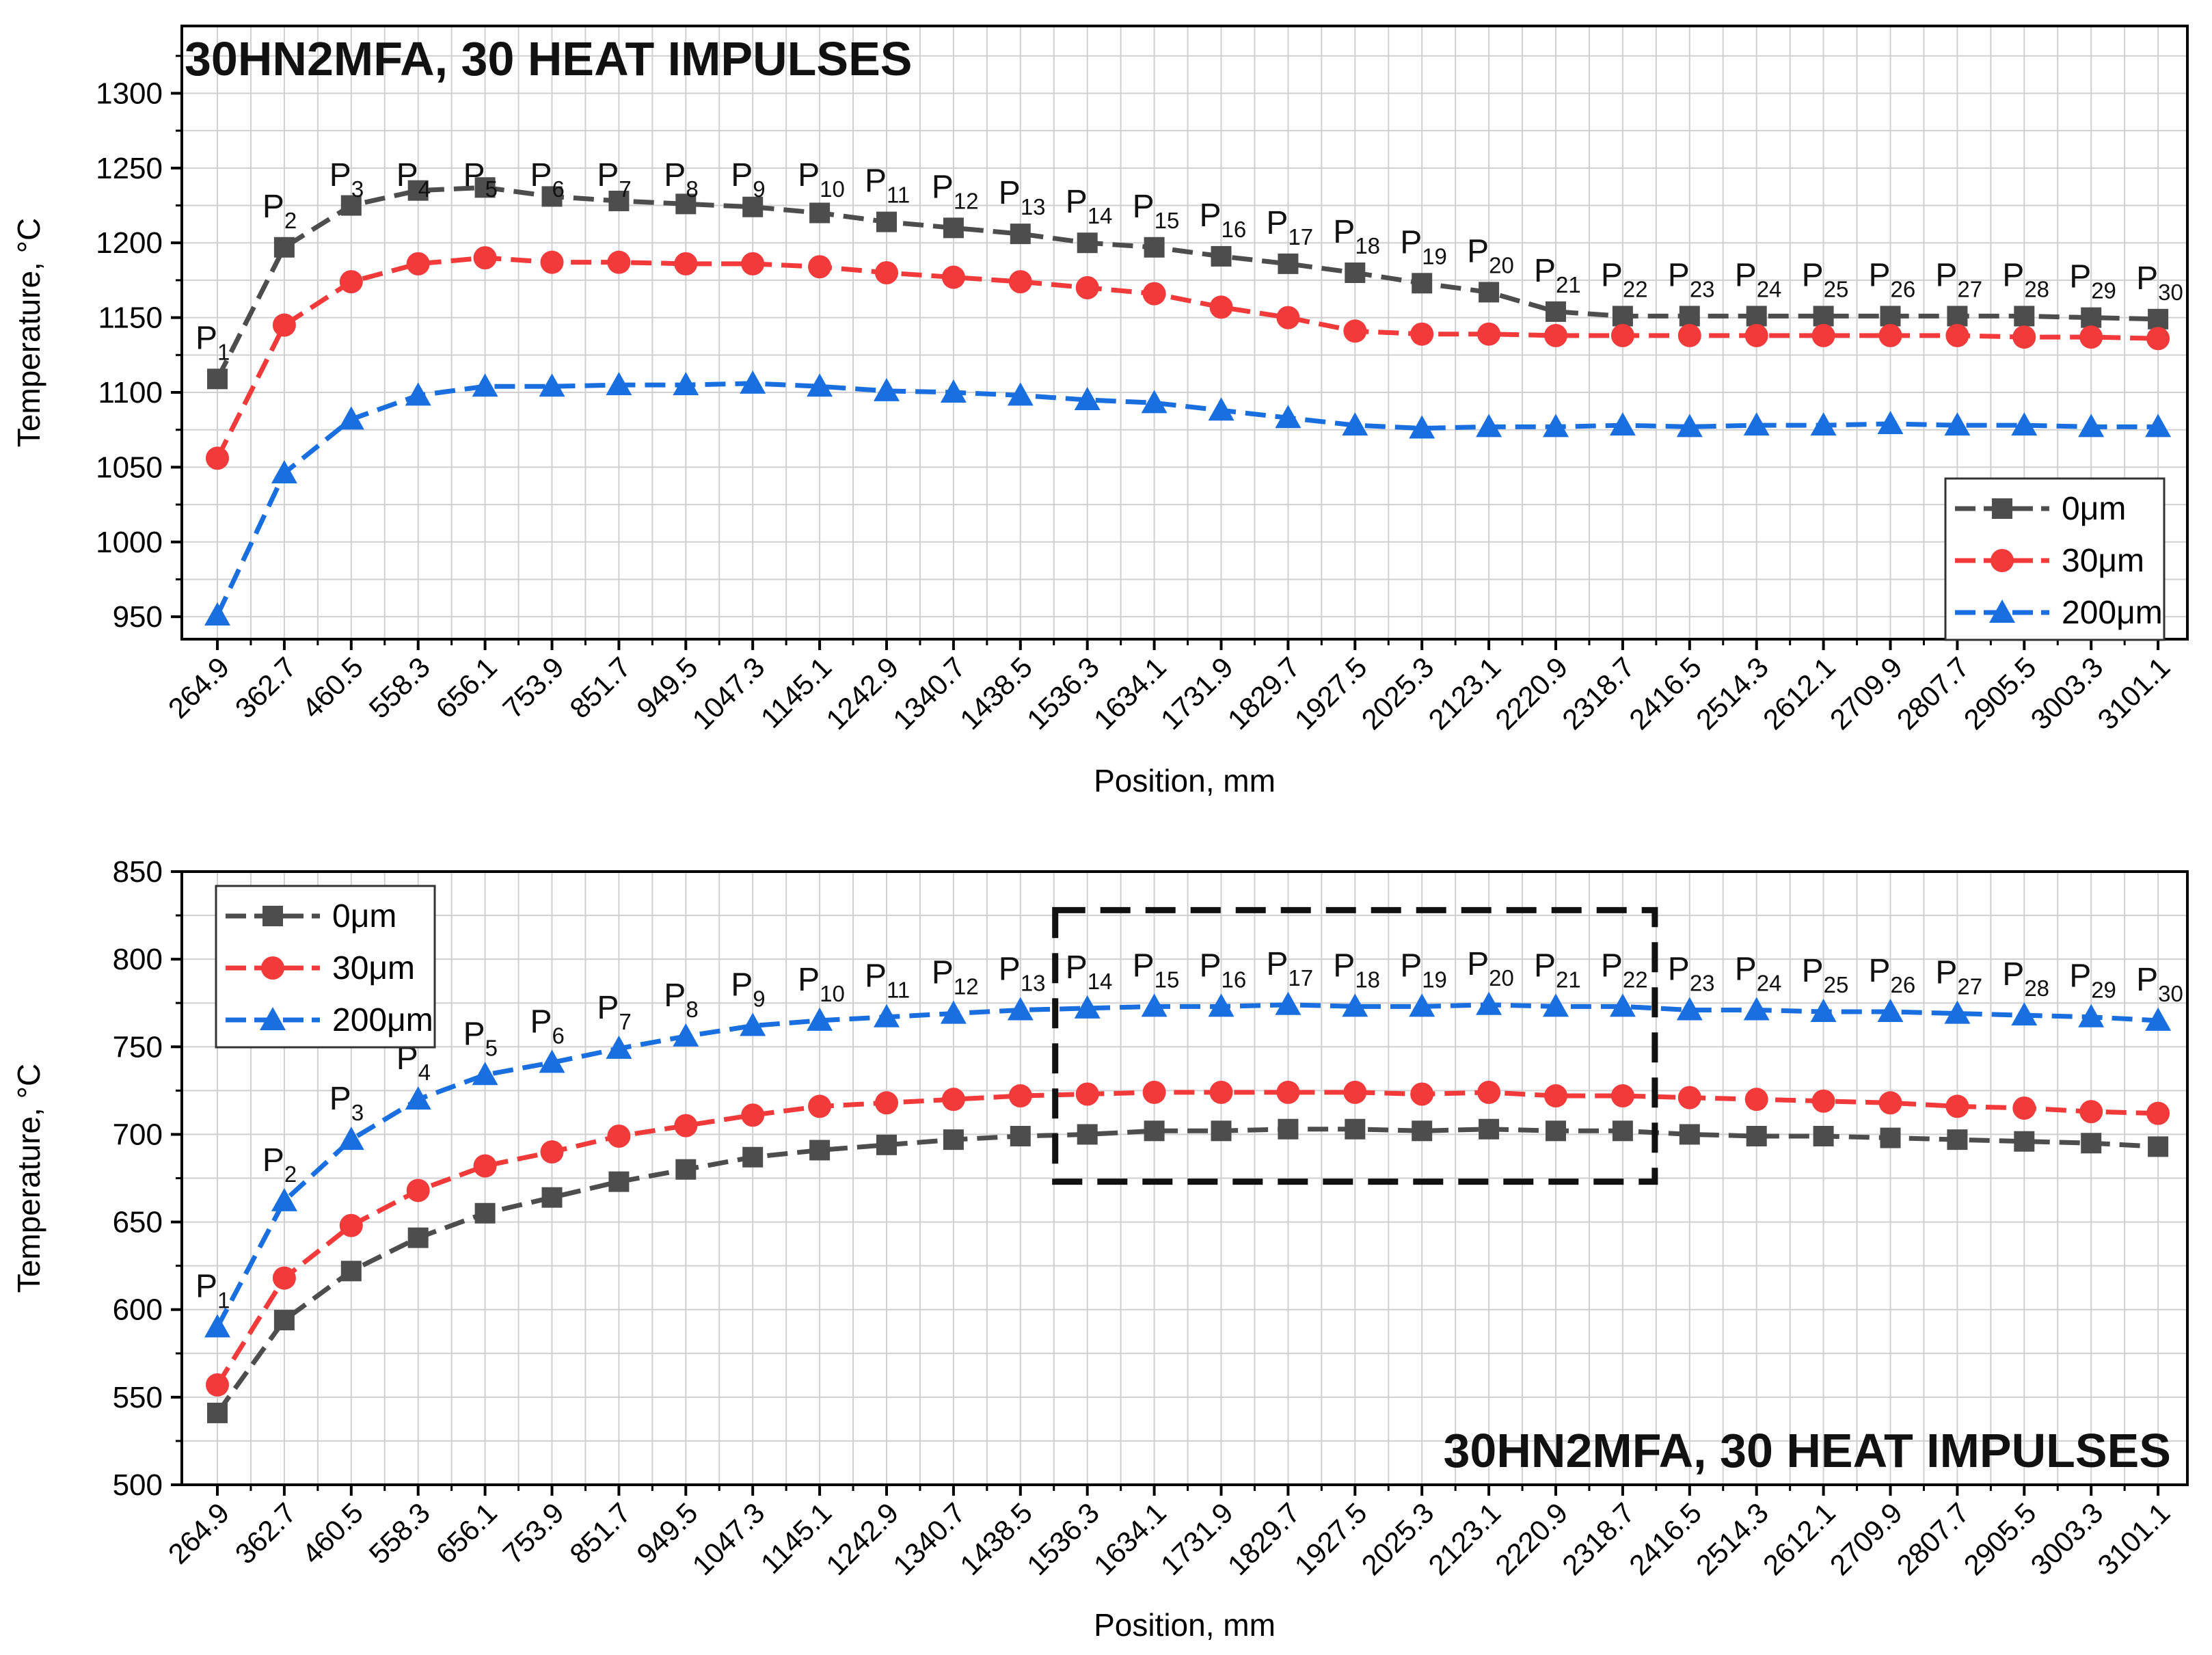 This screenshot has height=1655, width=2212. Describe the element at coordinates (138, 1134) in the screenshot. I see `y-tick-label: 700` at that location.